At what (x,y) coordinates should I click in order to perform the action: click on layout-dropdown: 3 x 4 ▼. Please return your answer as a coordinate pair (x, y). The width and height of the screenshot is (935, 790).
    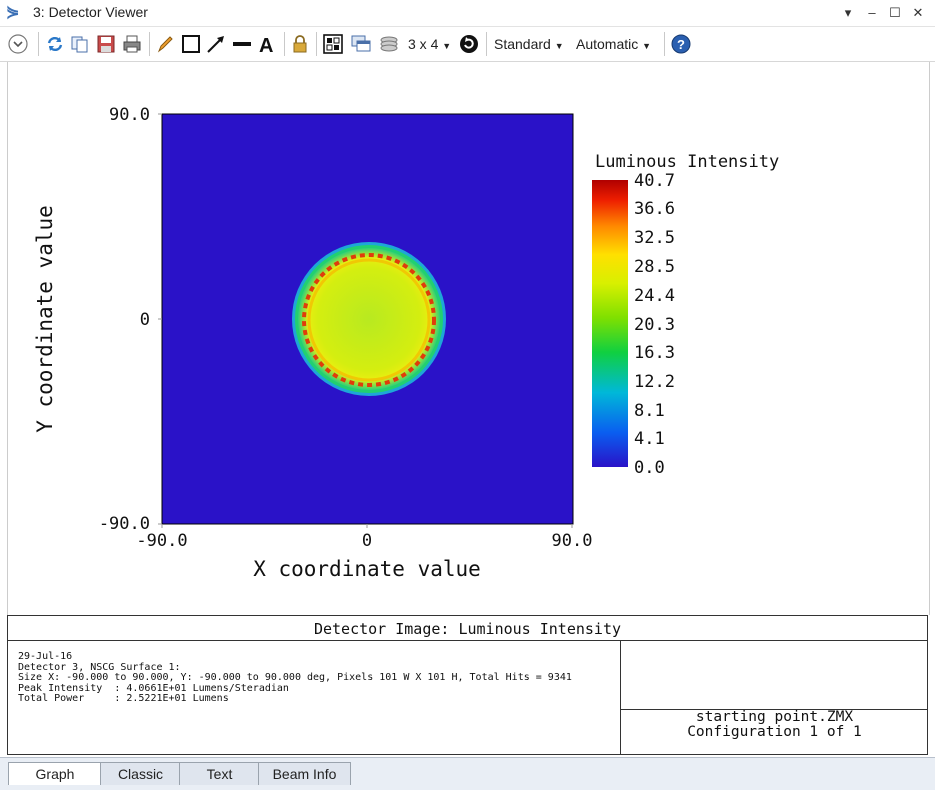
    Looking at the image, I should click on (429, 44).